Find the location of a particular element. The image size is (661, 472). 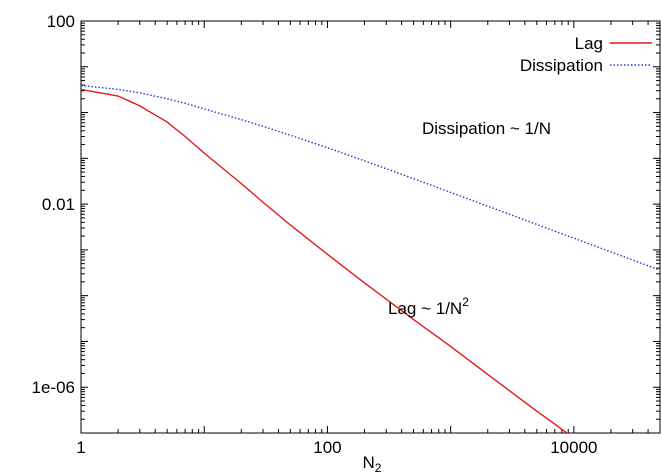

x-tick-label: 1 is located at coordinates (80, 447).